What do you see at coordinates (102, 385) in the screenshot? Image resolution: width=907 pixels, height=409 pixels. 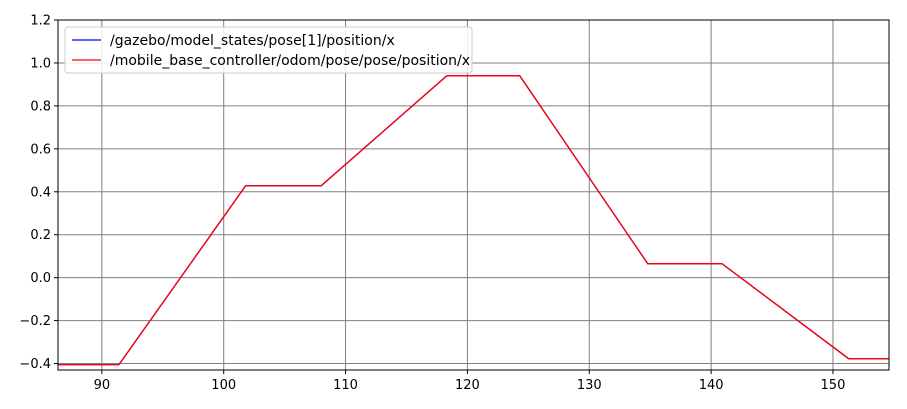 I see `x-tick-label: 90` at bounding box center [102, 385].